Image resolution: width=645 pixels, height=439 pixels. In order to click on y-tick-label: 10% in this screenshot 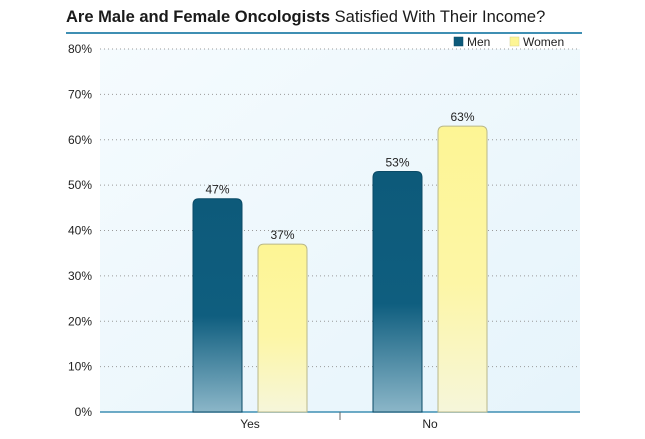, I will do `click(80, 367)`.